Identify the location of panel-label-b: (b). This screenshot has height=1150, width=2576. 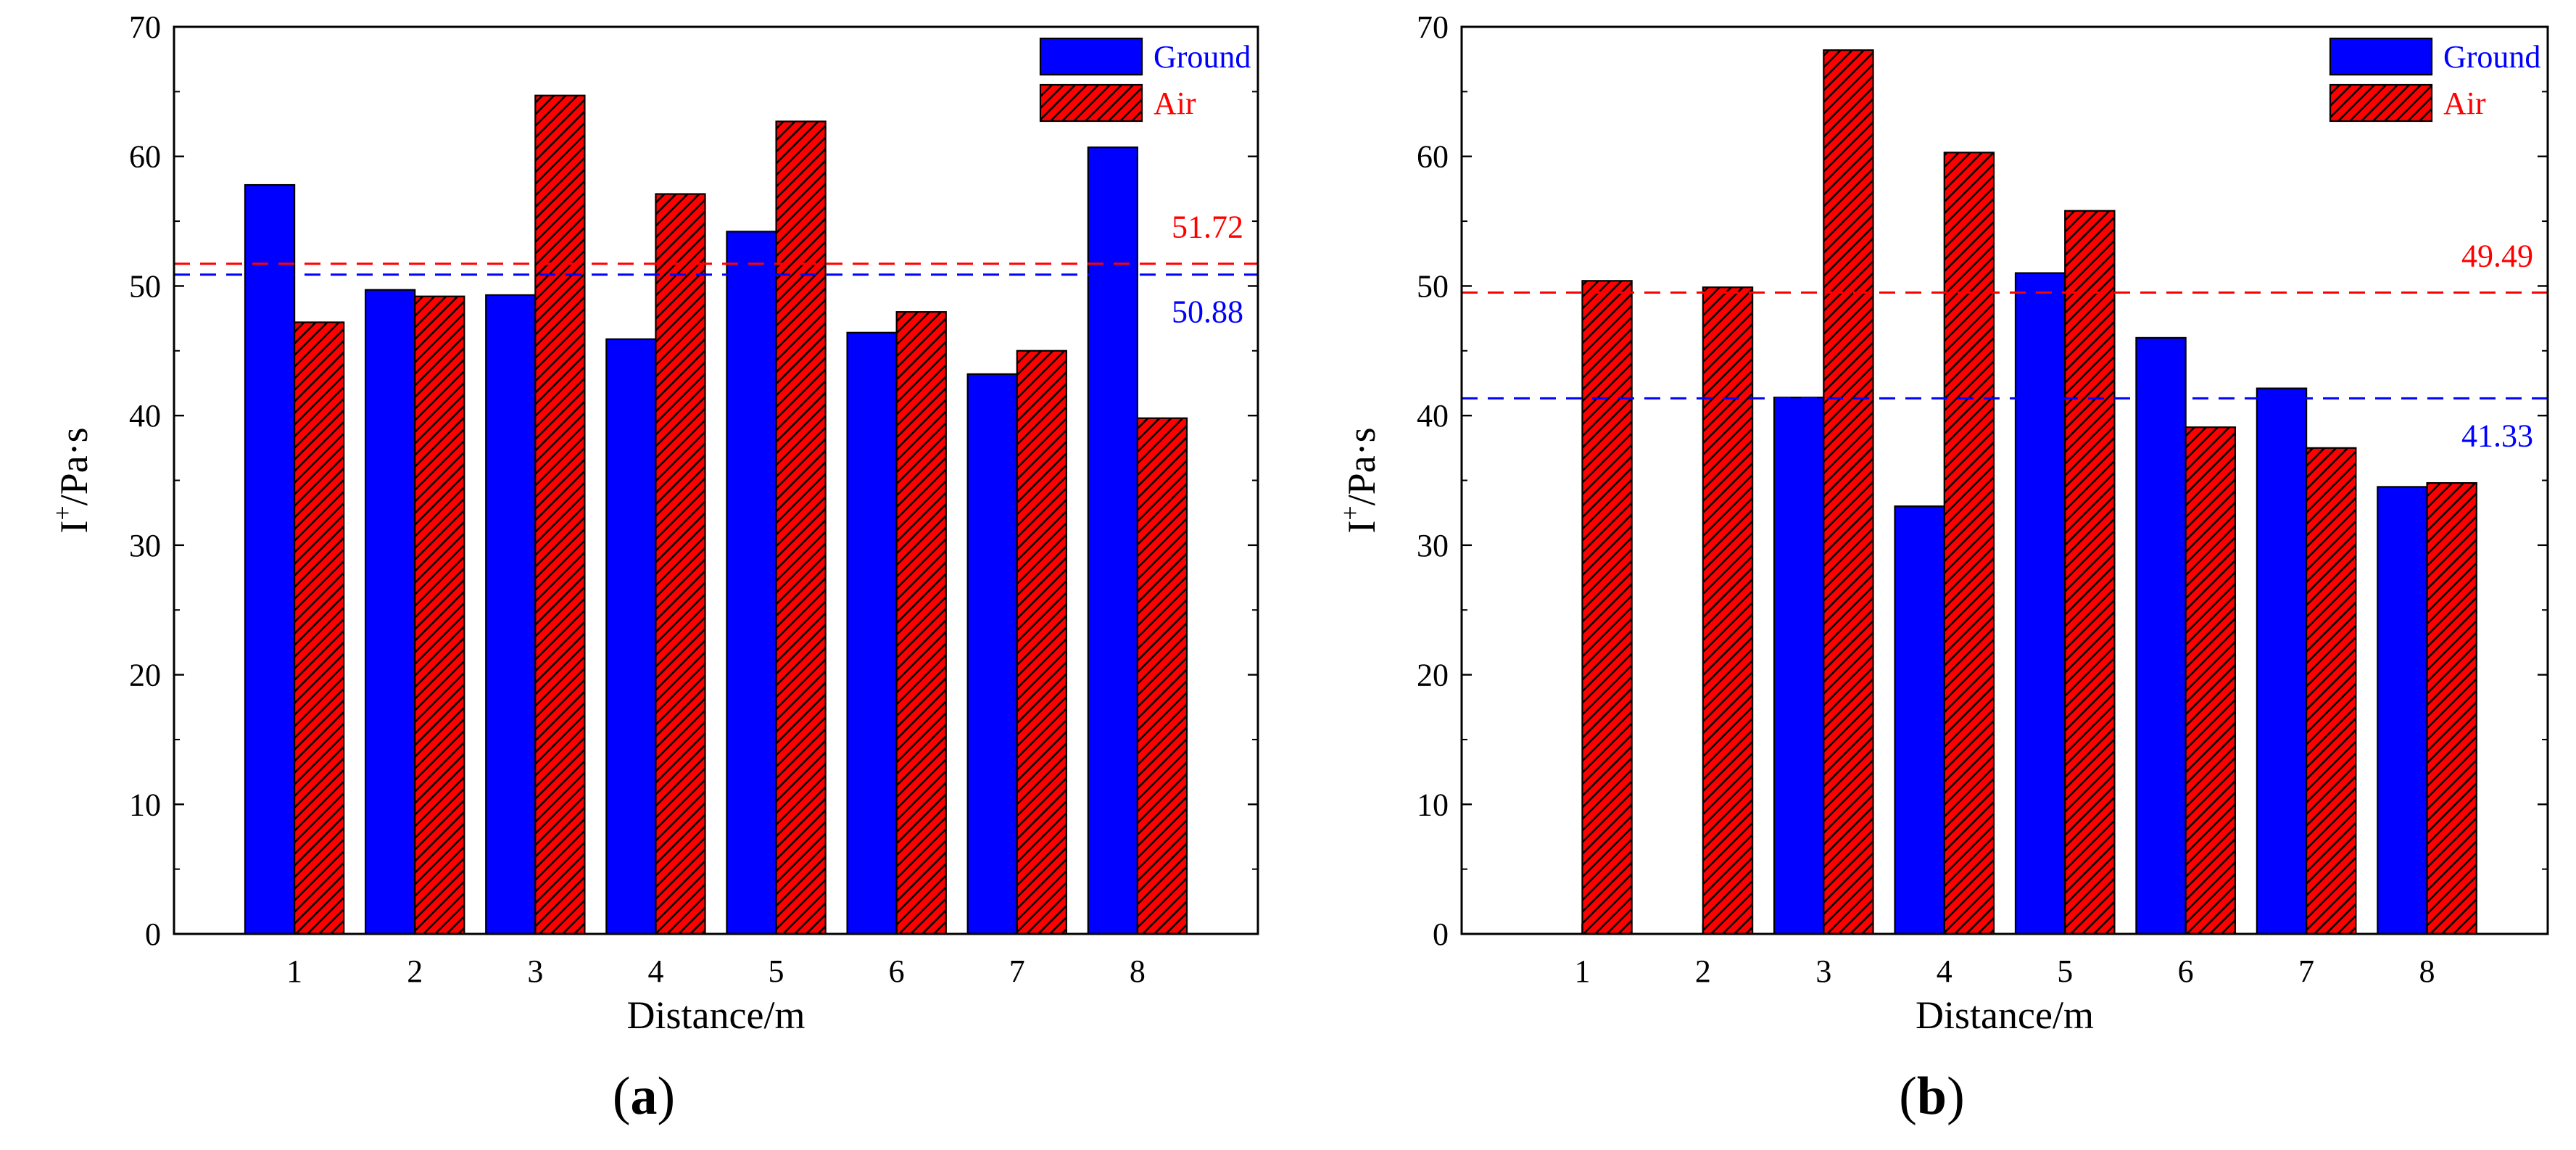
(1932, 1096).